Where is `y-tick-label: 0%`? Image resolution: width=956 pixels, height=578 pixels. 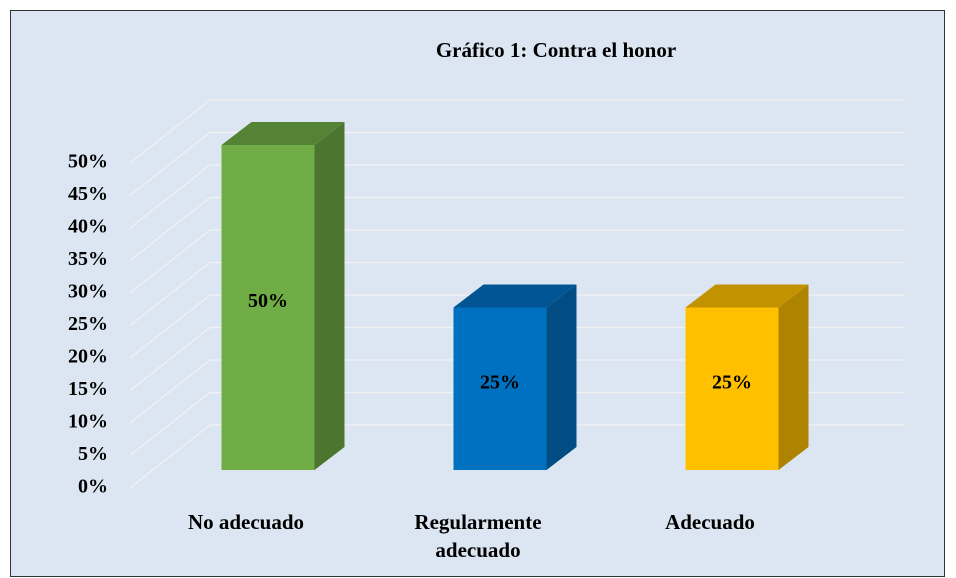 y-tick-label: 0% is located at coordinates (93, 487).